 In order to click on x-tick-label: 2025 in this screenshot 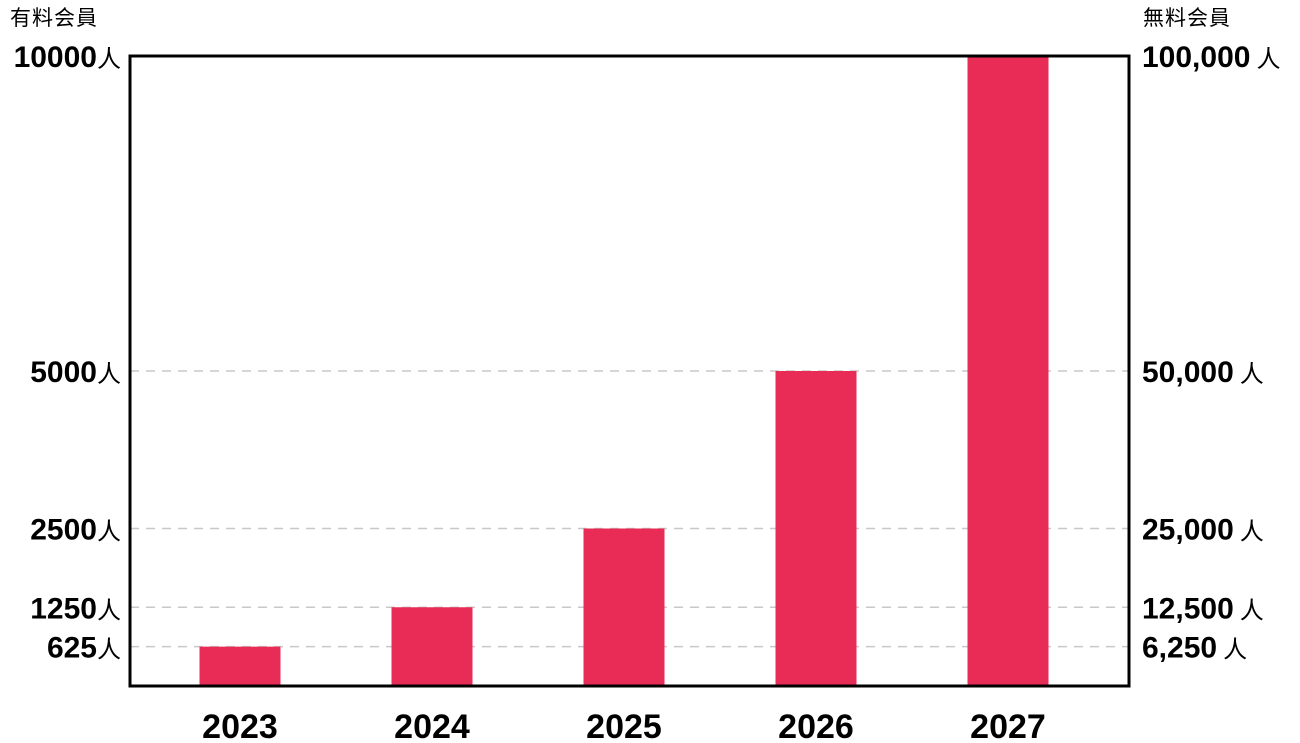, I will do `click(624, 725)`.